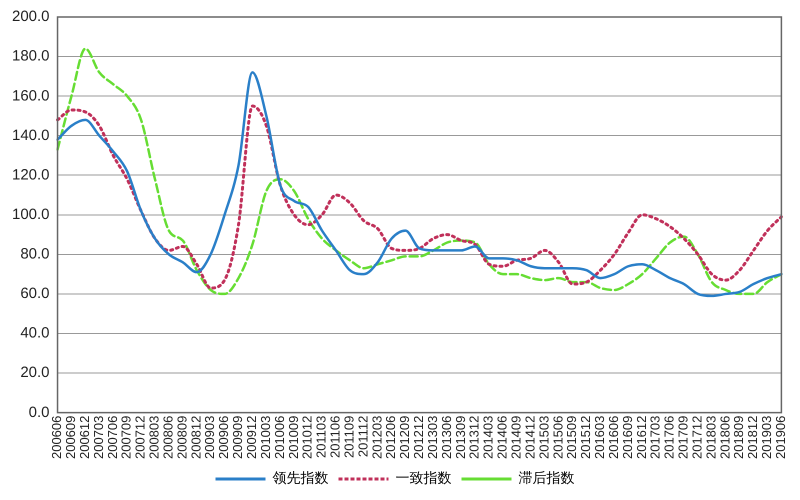 This screenshot has width=800, height=500. I want to click on x-tick-label: 201809, so click(738, 438).